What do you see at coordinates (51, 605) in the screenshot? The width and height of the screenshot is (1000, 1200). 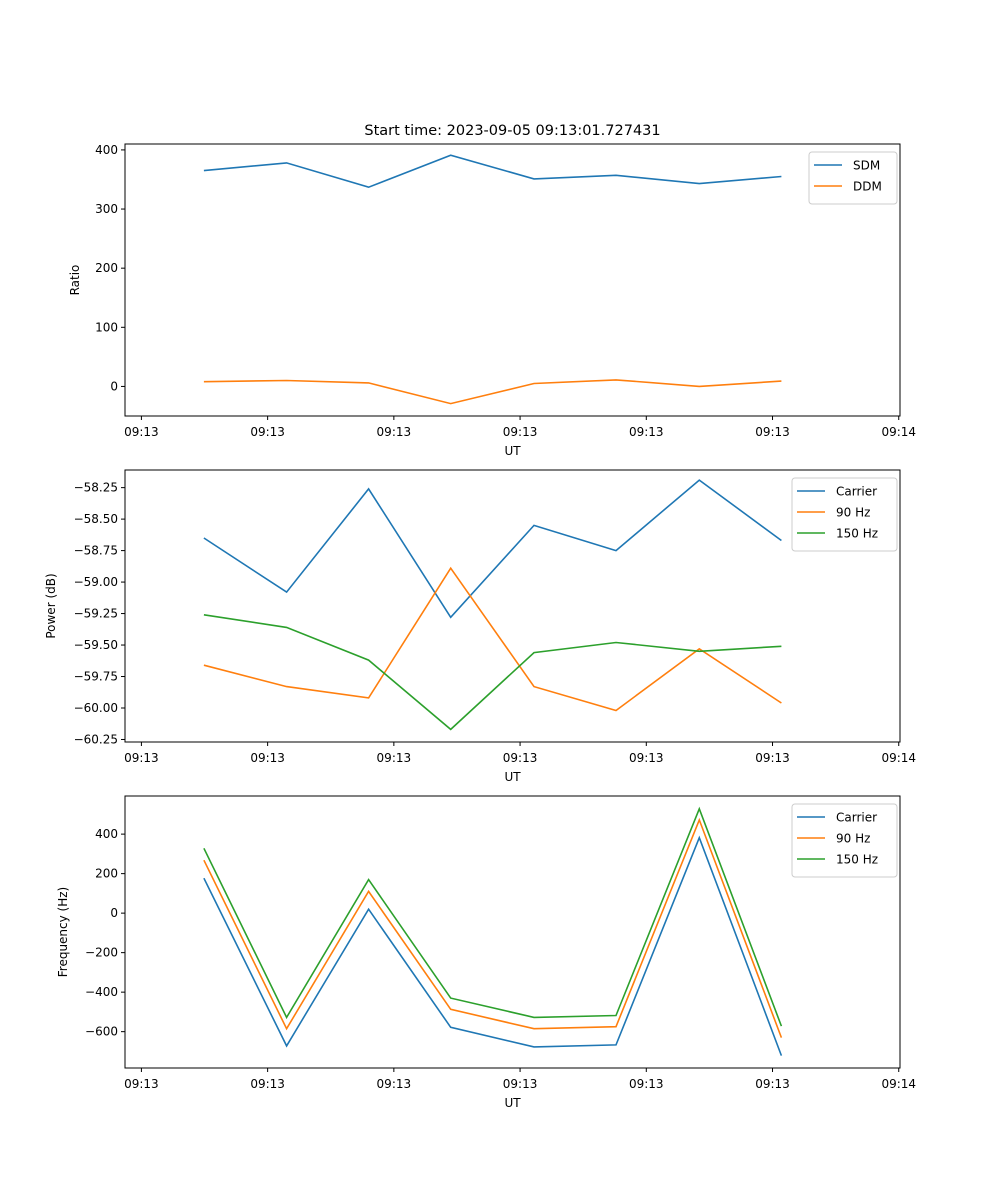 I see `y-axis-label: Power (dB)` at bounding box center [51, 605].